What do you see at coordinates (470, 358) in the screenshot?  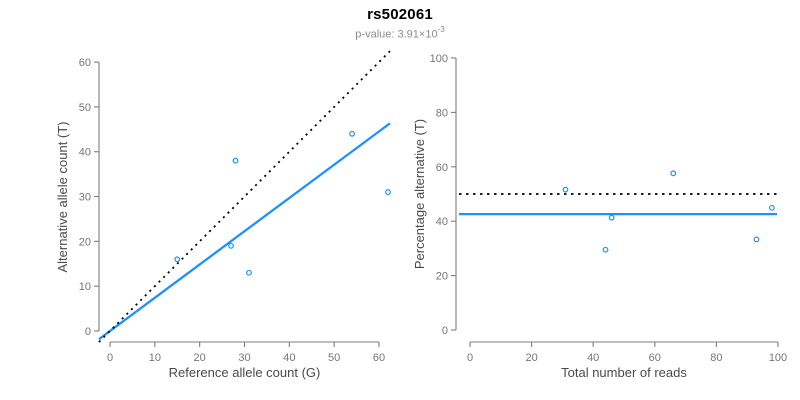 I see `right-plot-x-tick-label: 0` at bounding box center [470, 358].